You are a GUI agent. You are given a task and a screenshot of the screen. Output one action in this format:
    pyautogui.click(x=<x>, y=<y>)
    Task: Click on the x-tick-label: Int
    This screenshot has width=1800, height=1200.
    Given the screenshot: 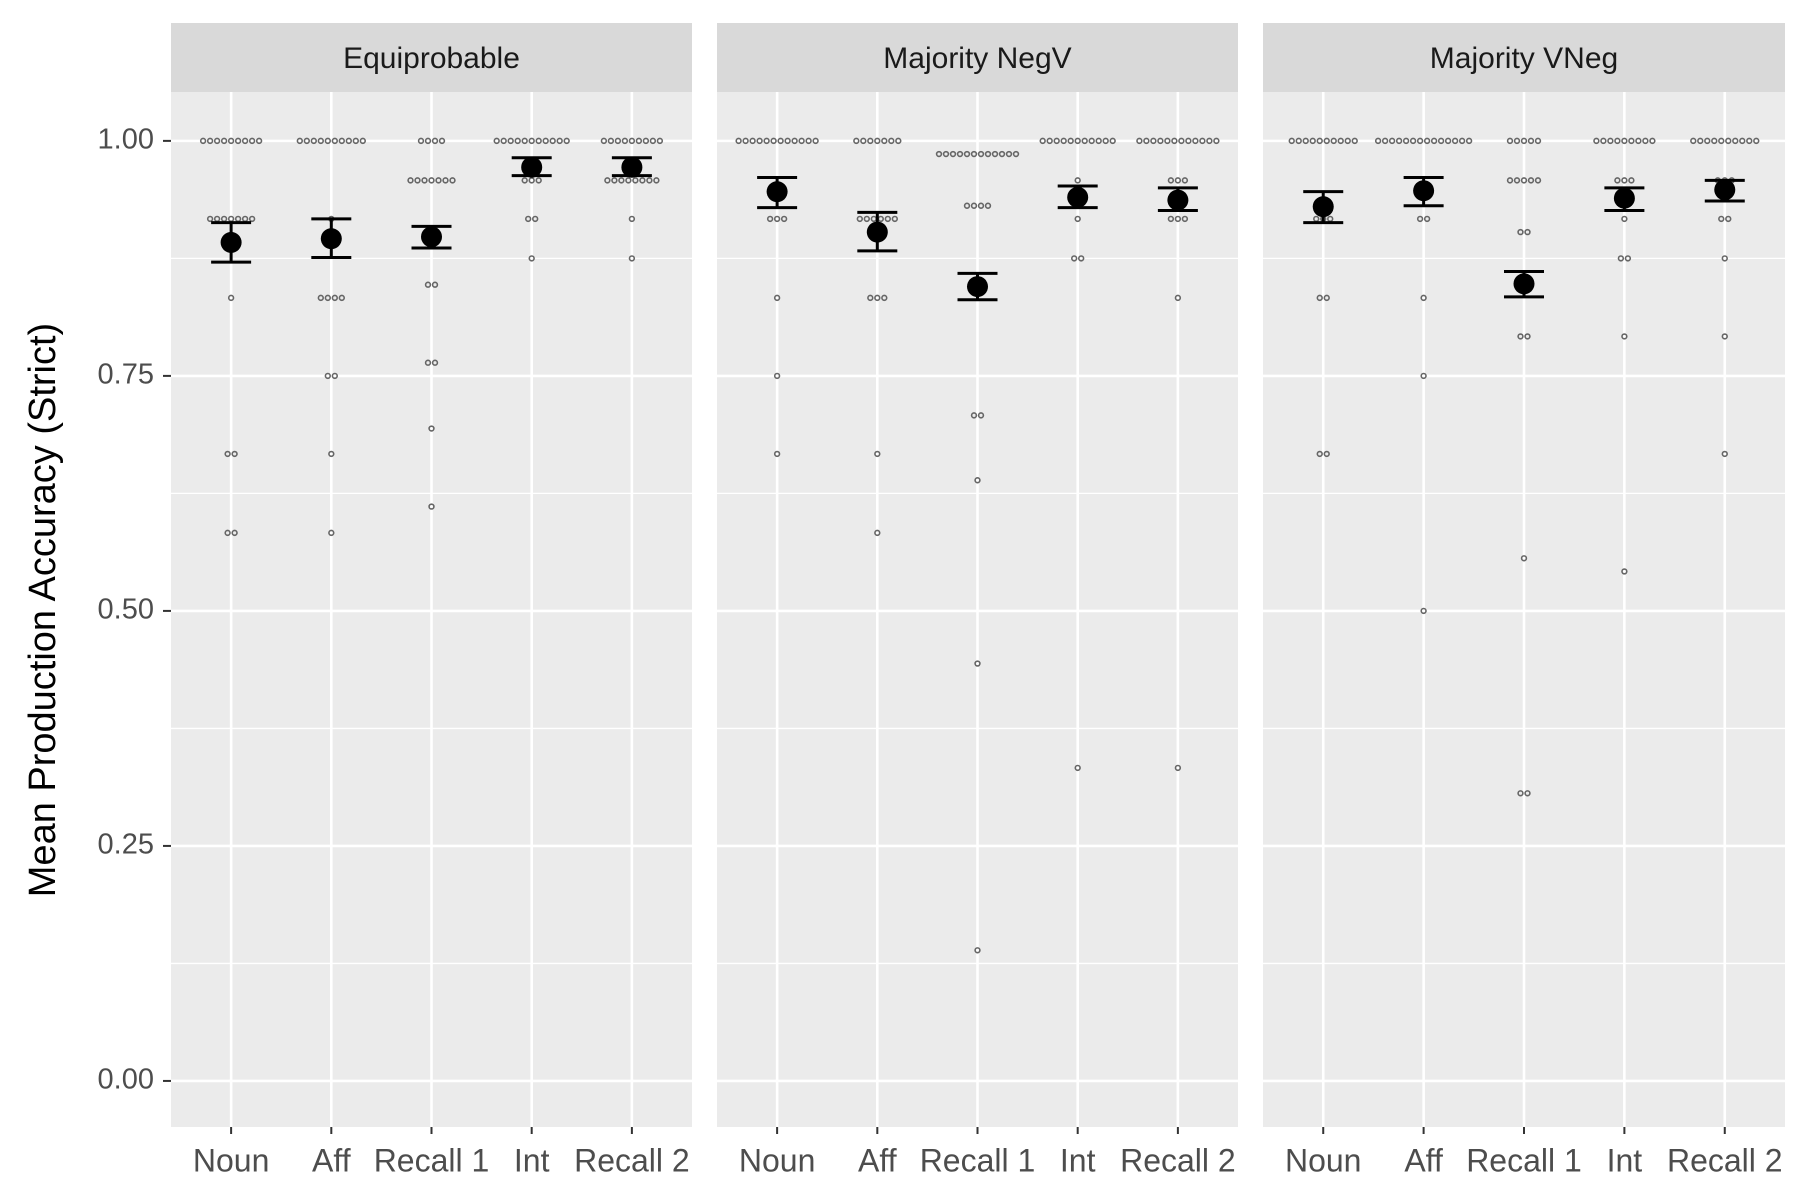 What is the action you would take?
    pyautogui.click(x=532, y=1160)
    